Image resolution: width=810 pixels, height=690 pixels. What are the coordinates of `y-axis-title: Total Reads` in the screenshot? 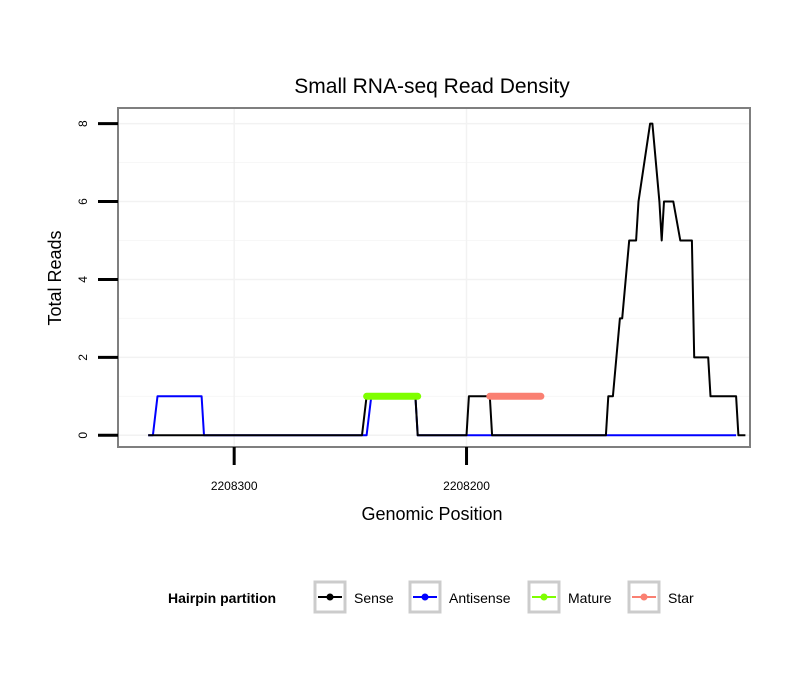 It's located at (55, 277).